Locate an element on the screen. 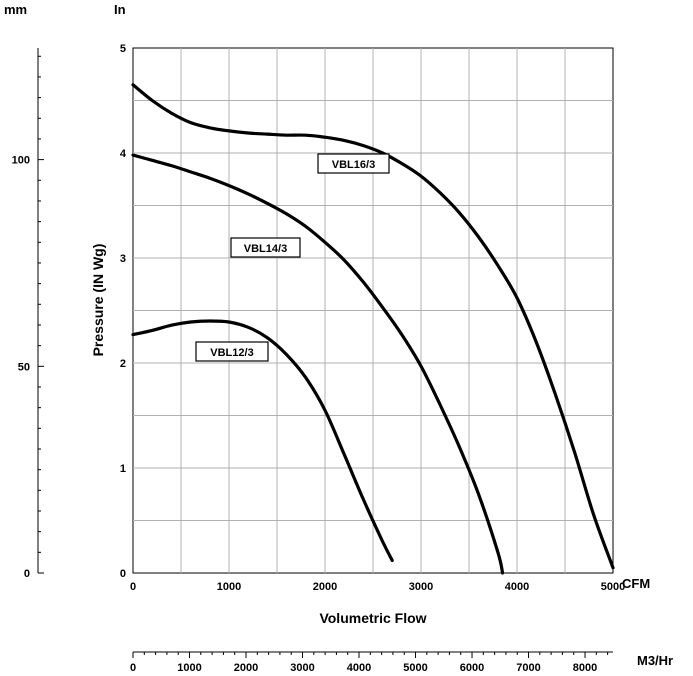 The width and height of the screenshot is (693, 676). x-tick-label: 3000 is located at coordinates (421, 587).